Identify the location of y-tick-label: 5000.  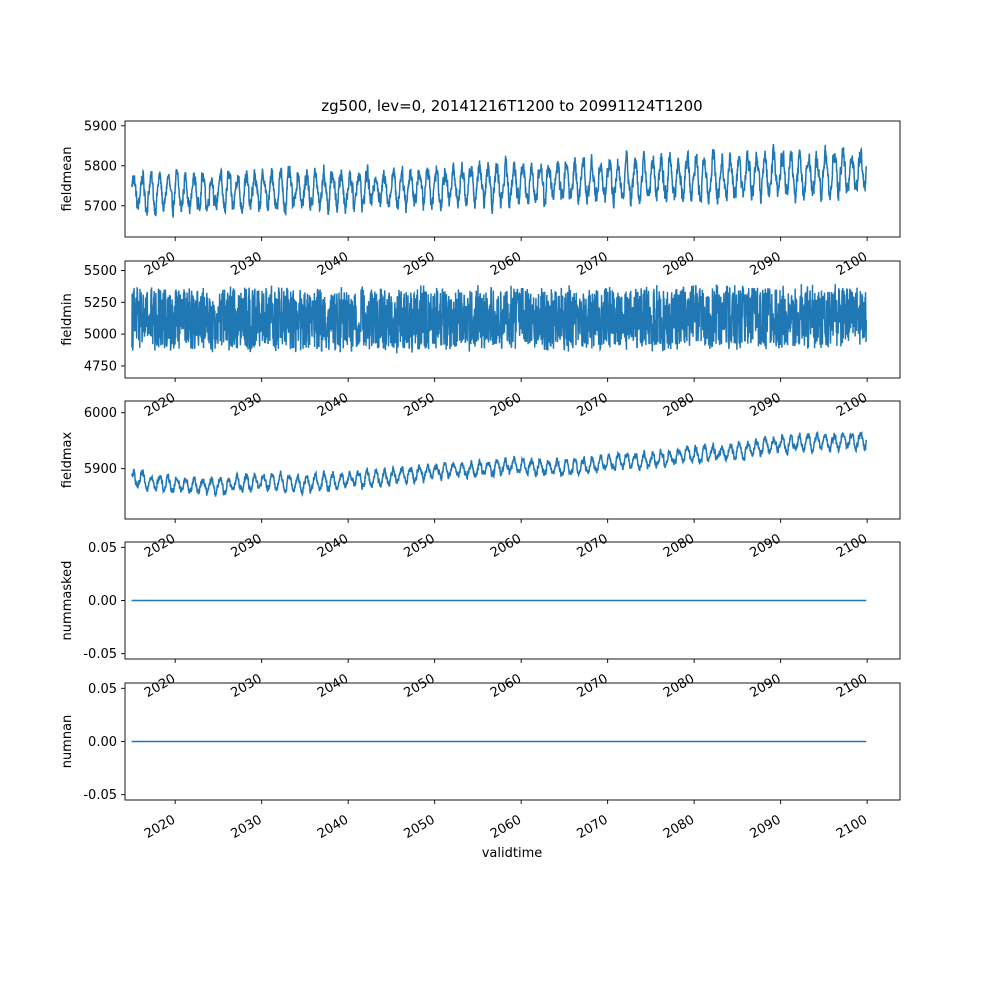
(100, 335).